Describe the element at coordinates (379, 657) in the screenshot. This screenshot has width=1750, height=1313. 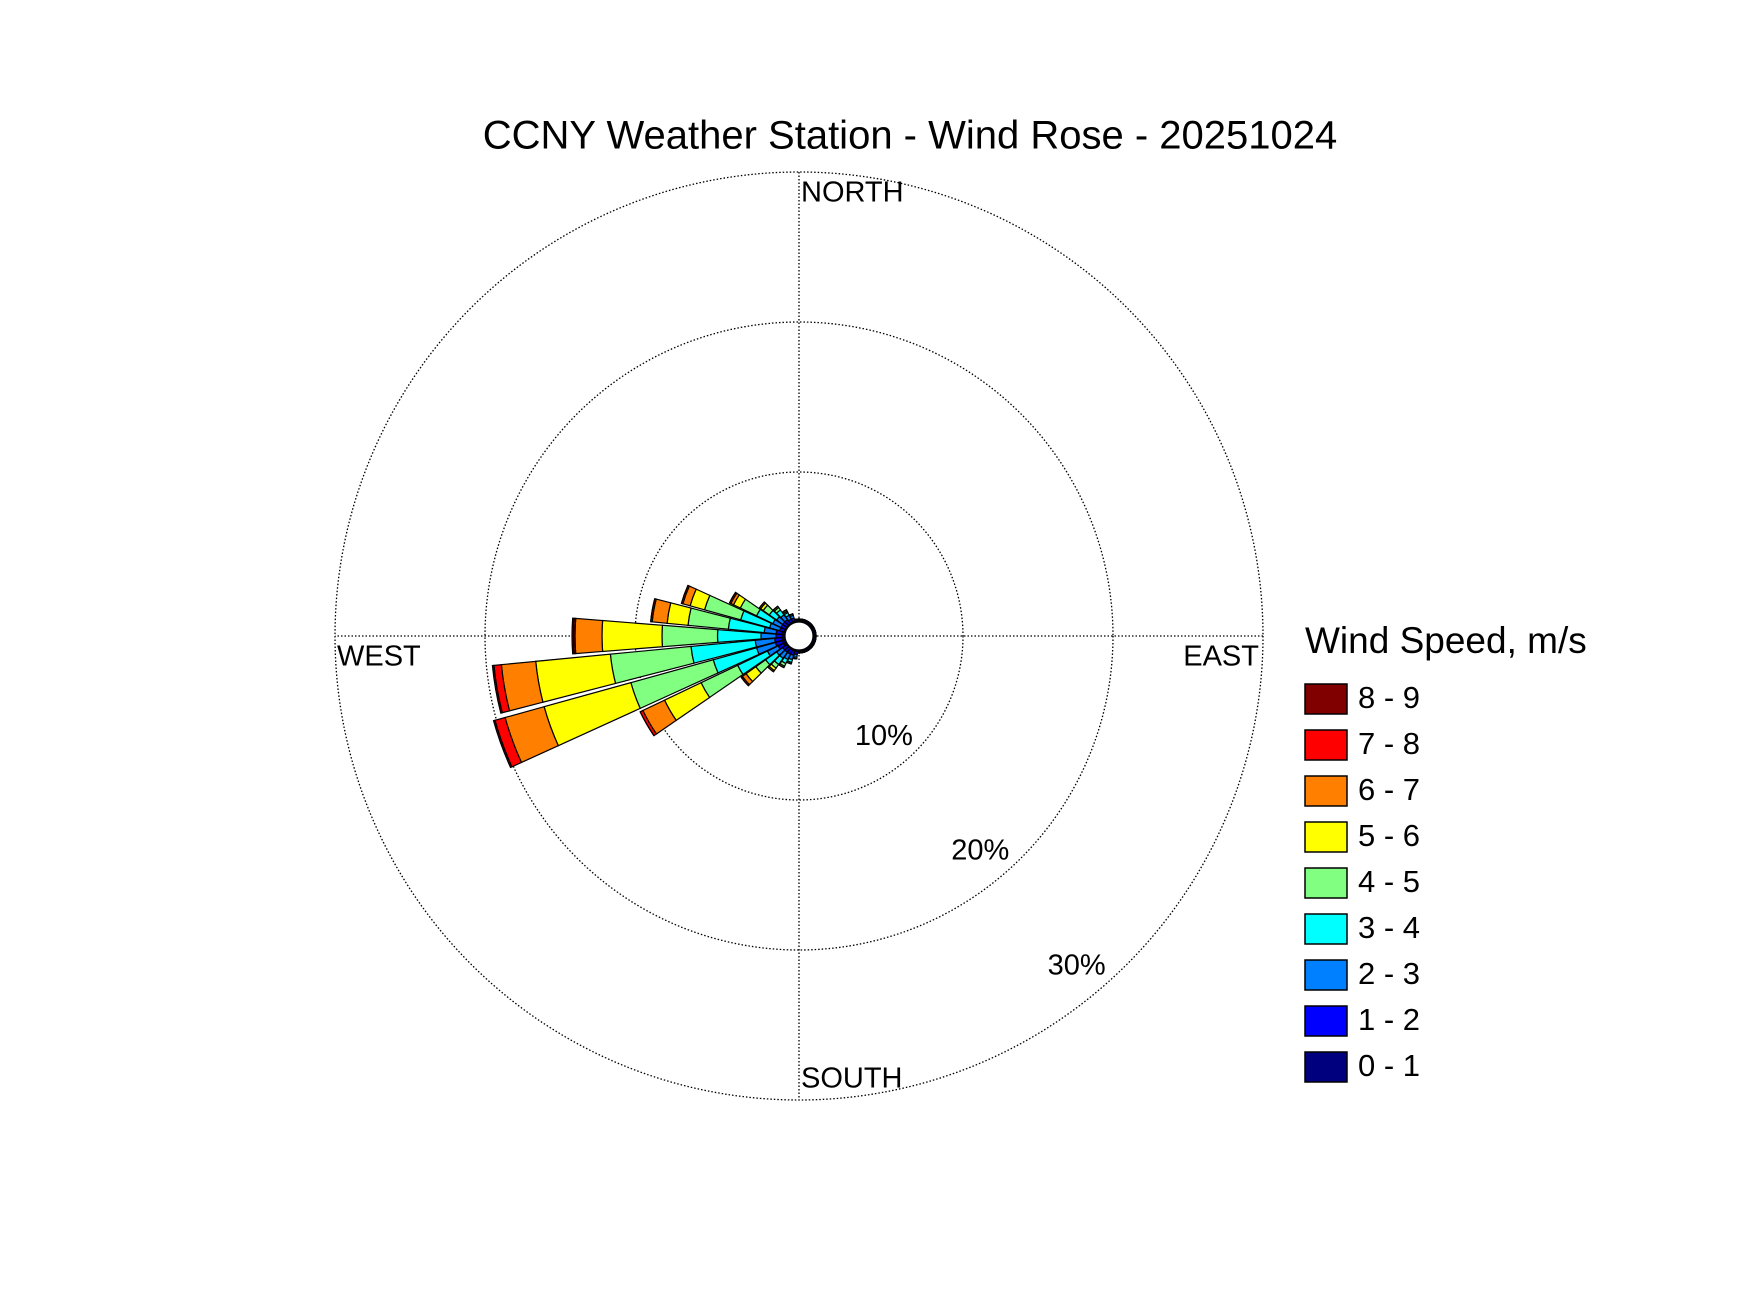
I see `direction-label: WEST` at that location.